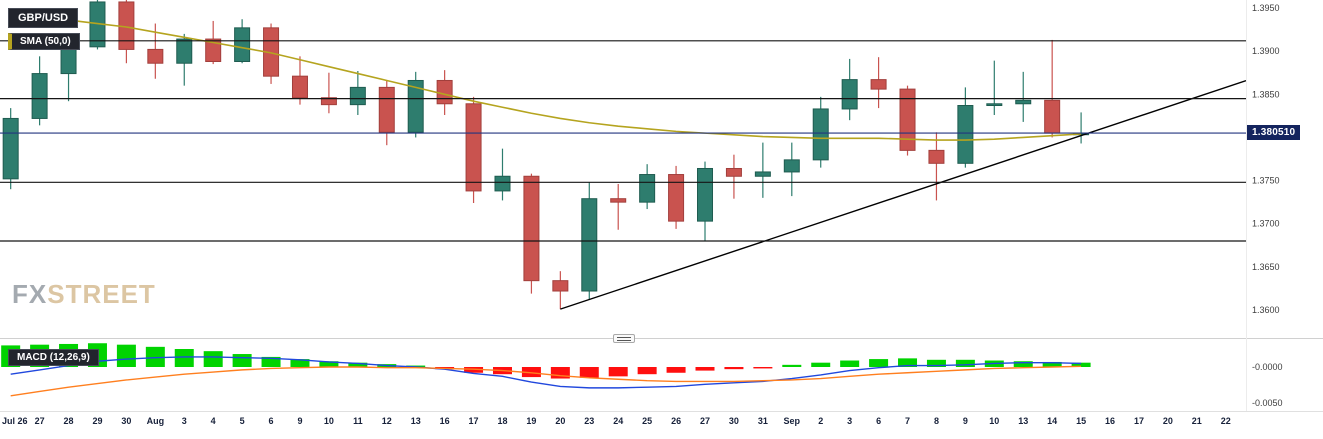 The width and height of the screenshot is (1323, 439). I want to click on date-tick-label: 14, so click(1052, 421).